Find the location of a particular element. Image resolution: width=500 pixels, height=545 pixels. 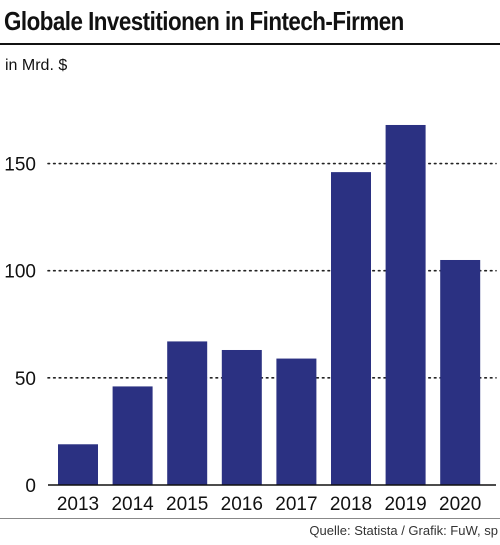

y-tick-label-100: 100 is located at coordinates (20, 272).